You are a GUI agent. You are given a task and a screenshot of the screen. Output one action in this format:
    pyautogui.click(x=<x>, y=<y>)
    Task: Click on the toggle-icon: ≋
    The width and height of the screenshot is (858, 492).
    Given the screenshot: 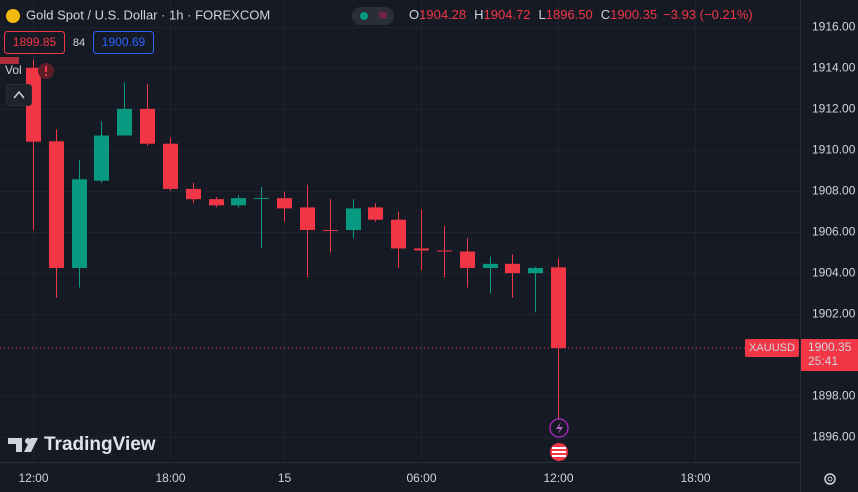 What is the action you would take?
    pyautogui.click(x=383, y=15)
    